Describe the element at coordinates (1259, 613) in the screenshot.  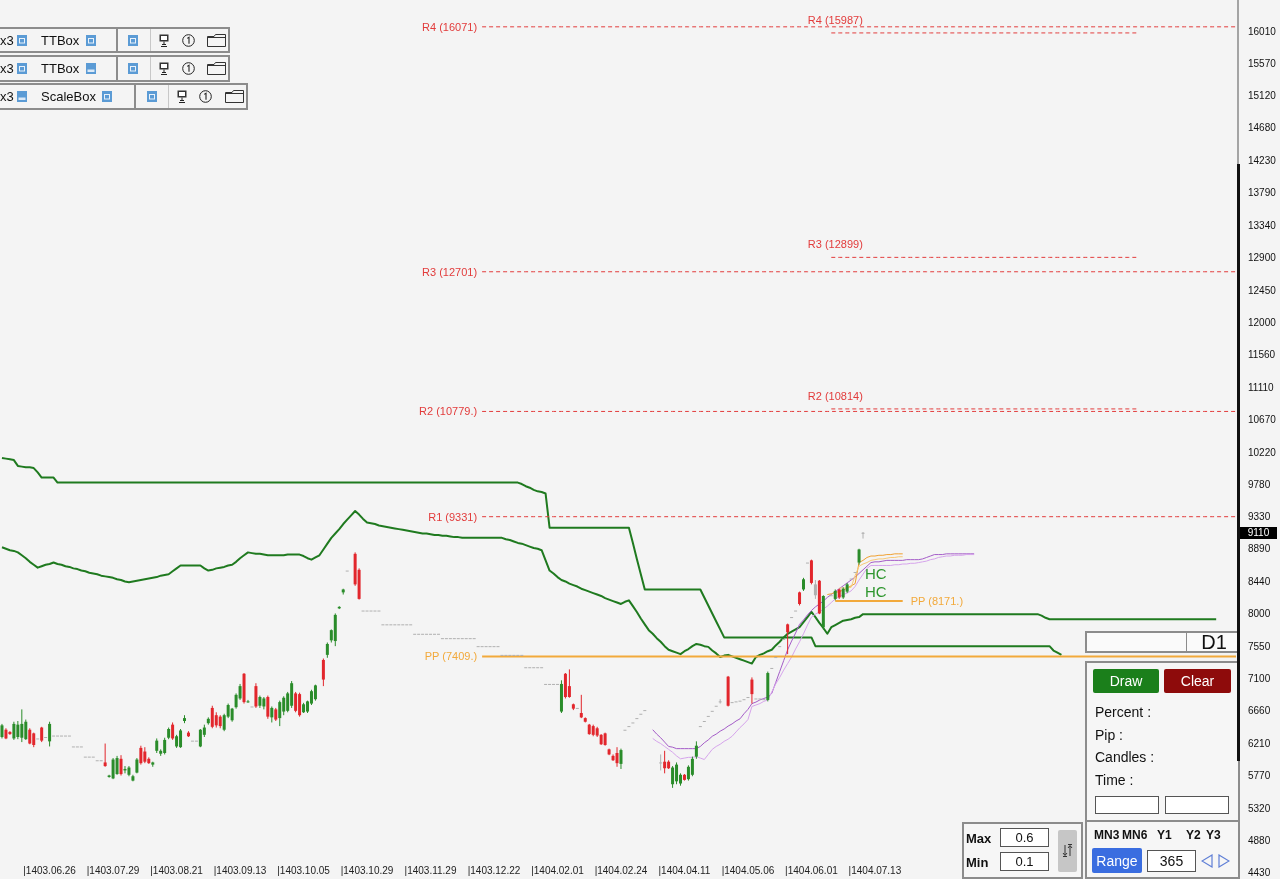
I see `y-tick-label: 8000` at that location.